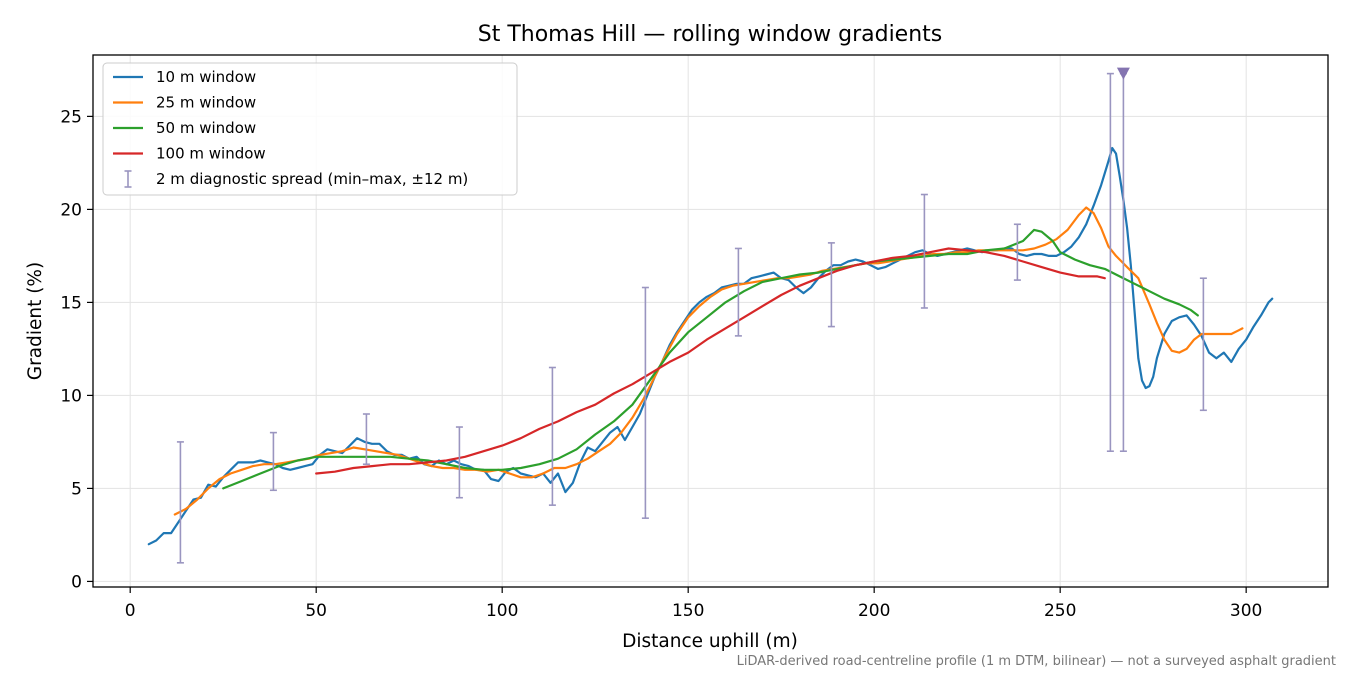 The height and width of the screenshot is (675, 1350). I want to click on y-tick-label: 25, so click(71, 117).